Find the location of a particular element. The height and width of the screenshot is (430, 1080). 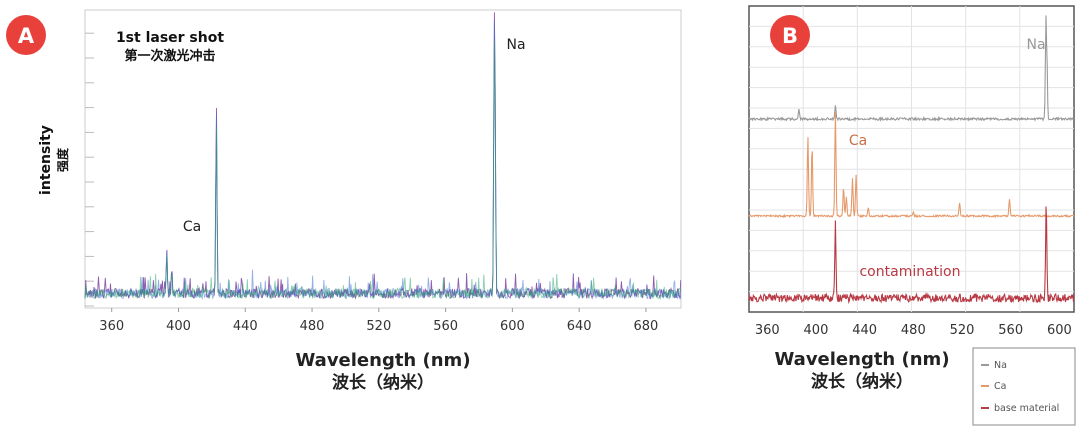

panel-b-xlabel-en: Wavelength (nm) is located at coordinates (861, 359).